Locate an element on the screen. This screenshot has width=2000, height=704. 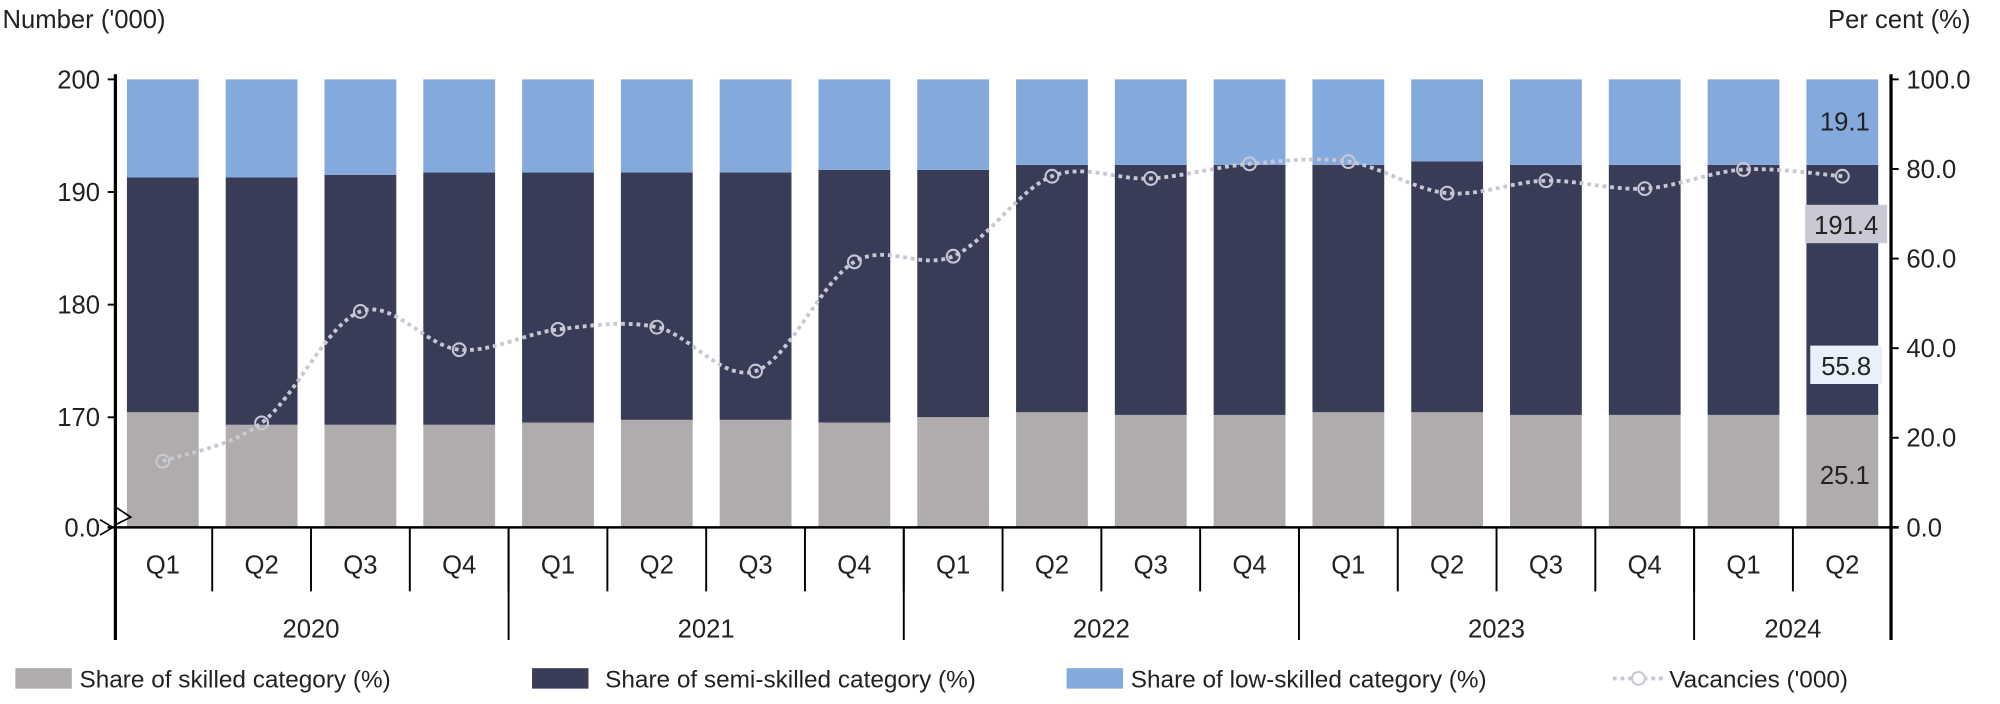
semi-skilled-label-box is located at coordinates (1846, 364).